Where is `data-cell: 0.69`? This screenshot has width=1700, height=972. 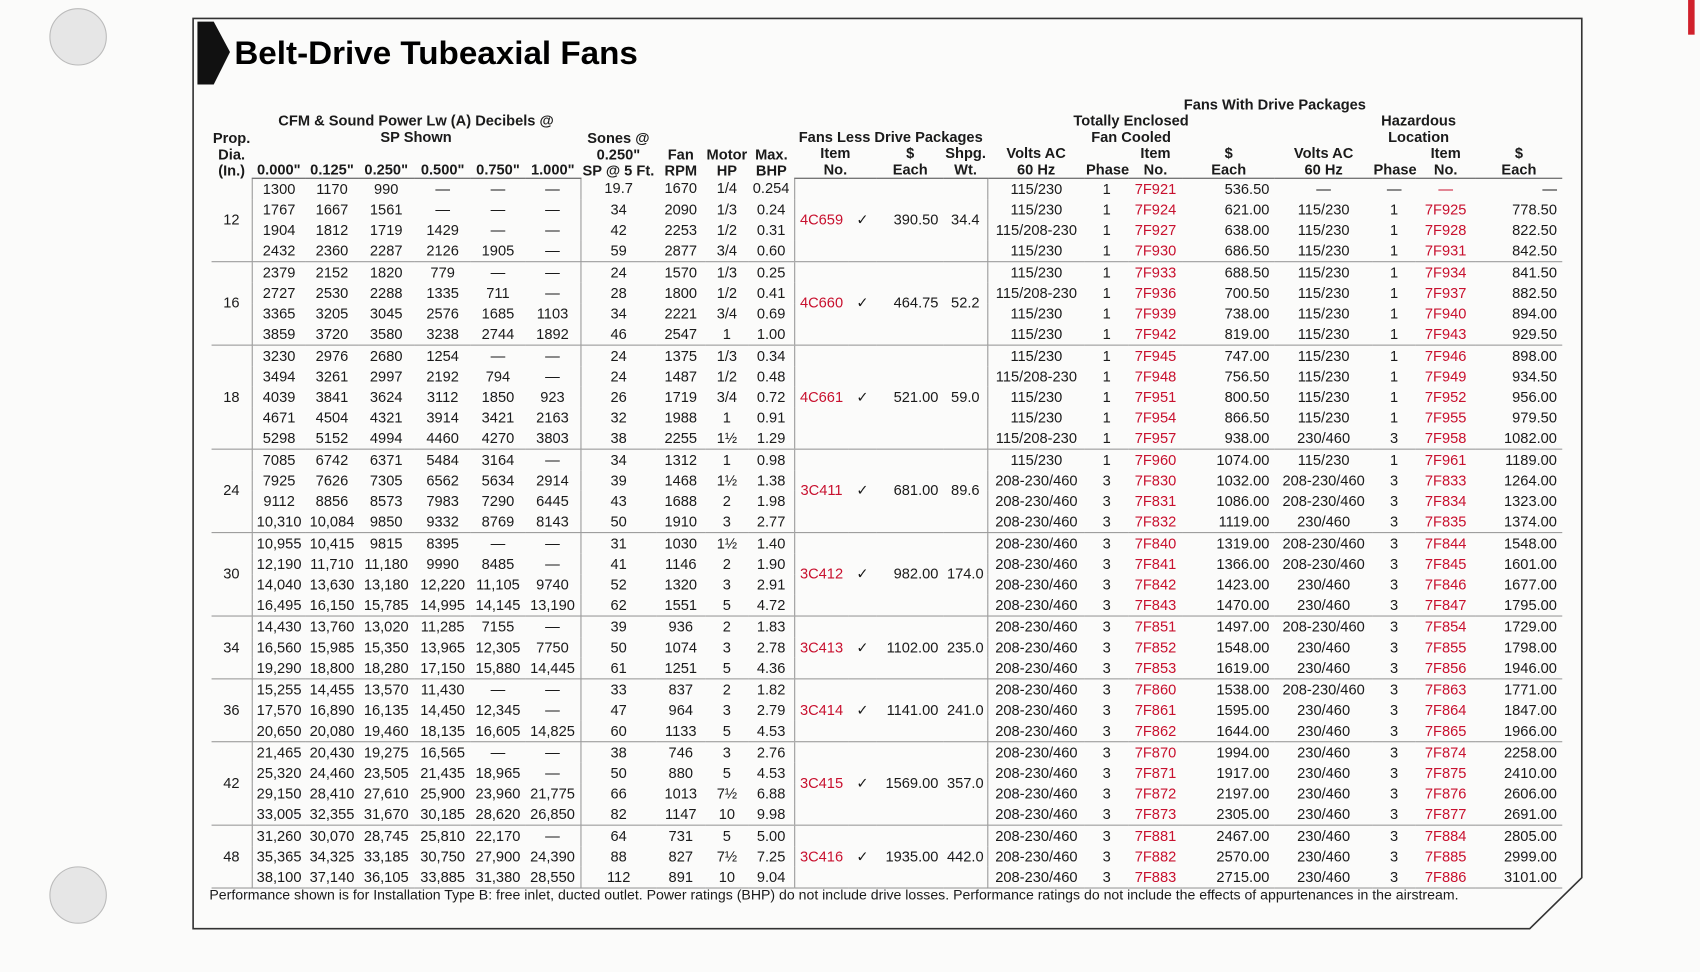 data-cell: 0.69 is located at coordinates (771, 313).